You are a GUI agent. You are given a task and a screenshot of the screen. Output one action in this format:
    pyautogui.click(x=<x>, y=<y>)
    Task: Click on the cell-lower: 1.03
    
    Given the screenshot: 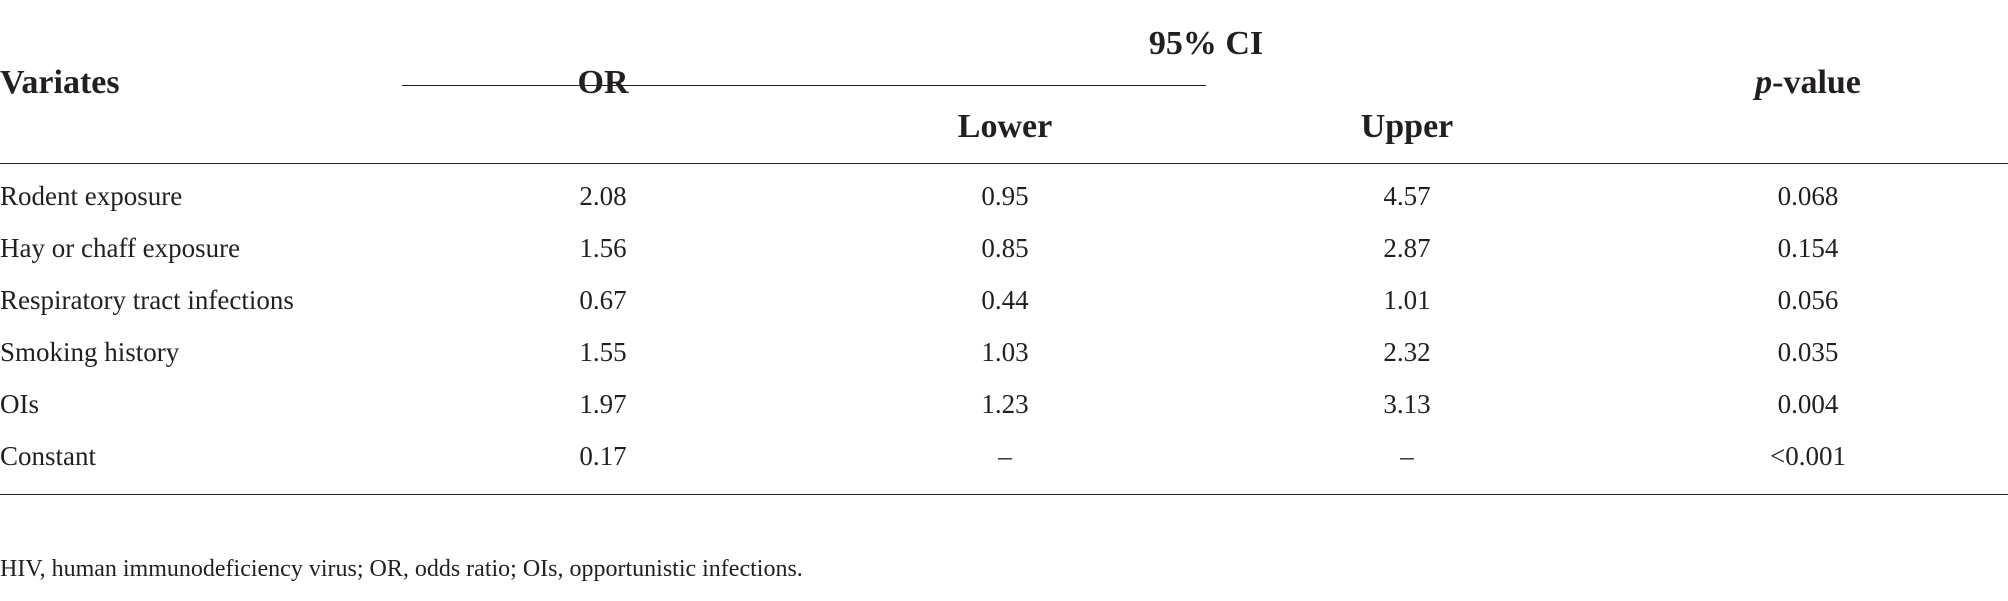 What is the action you would take?
    pyautogui.click(x=1005, y=351)
    